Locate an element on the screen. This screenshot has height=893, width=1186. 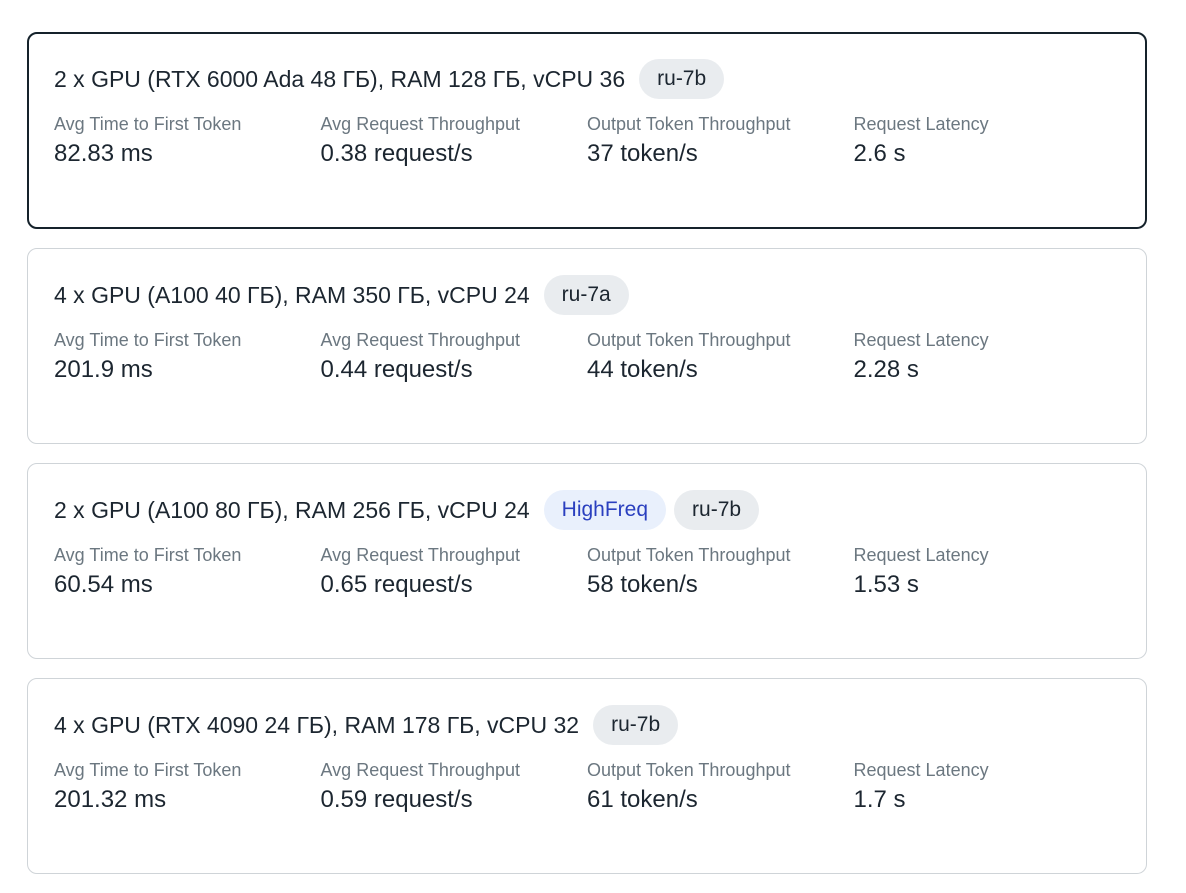
metric: Output Token Throughput 44 token/s is located at coordinates (720, 358).